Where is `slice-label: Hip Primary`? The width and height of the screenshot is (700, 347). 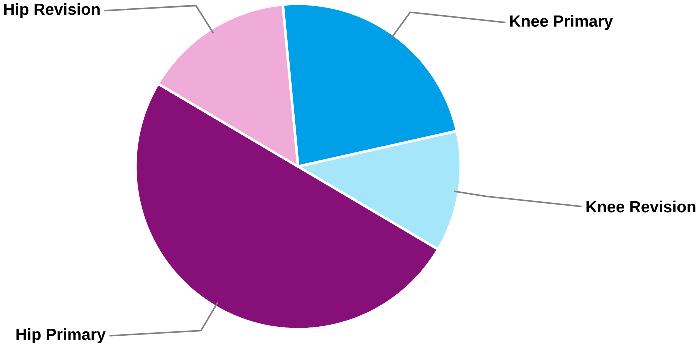 slice-label: Hip Primary is located at coordinates (61, 336).